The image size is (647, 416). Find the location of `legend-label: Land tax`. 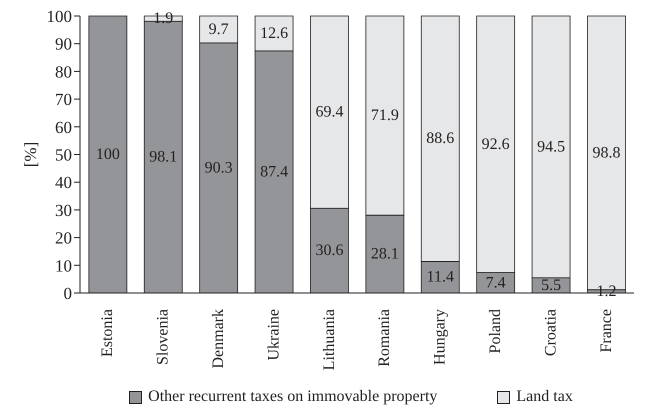

legend-label: Land tax is located at coordinates (544, 397).